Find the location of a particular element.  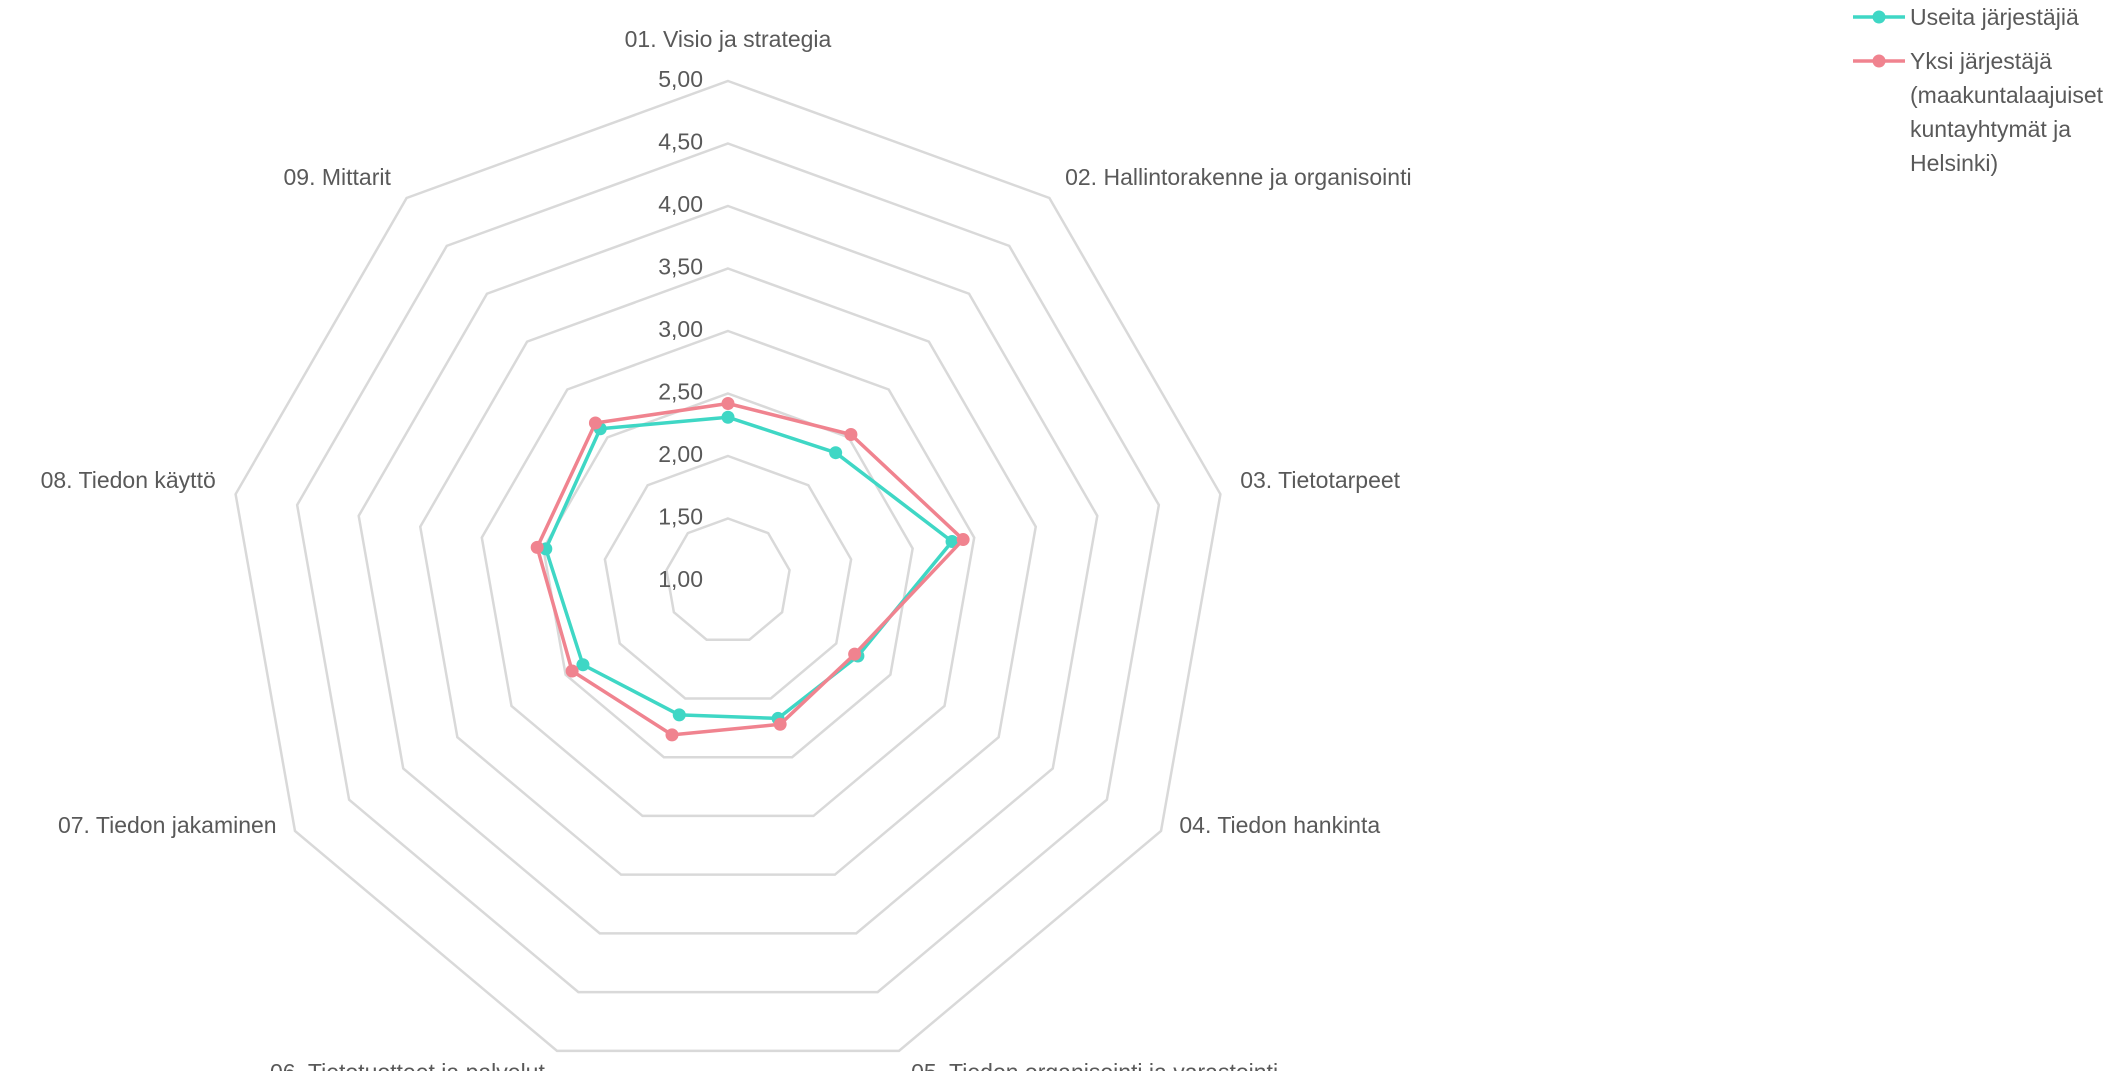

category-label: 05. Tiedon organisointi ja varastointi is located at coordinates (1094, 1065).